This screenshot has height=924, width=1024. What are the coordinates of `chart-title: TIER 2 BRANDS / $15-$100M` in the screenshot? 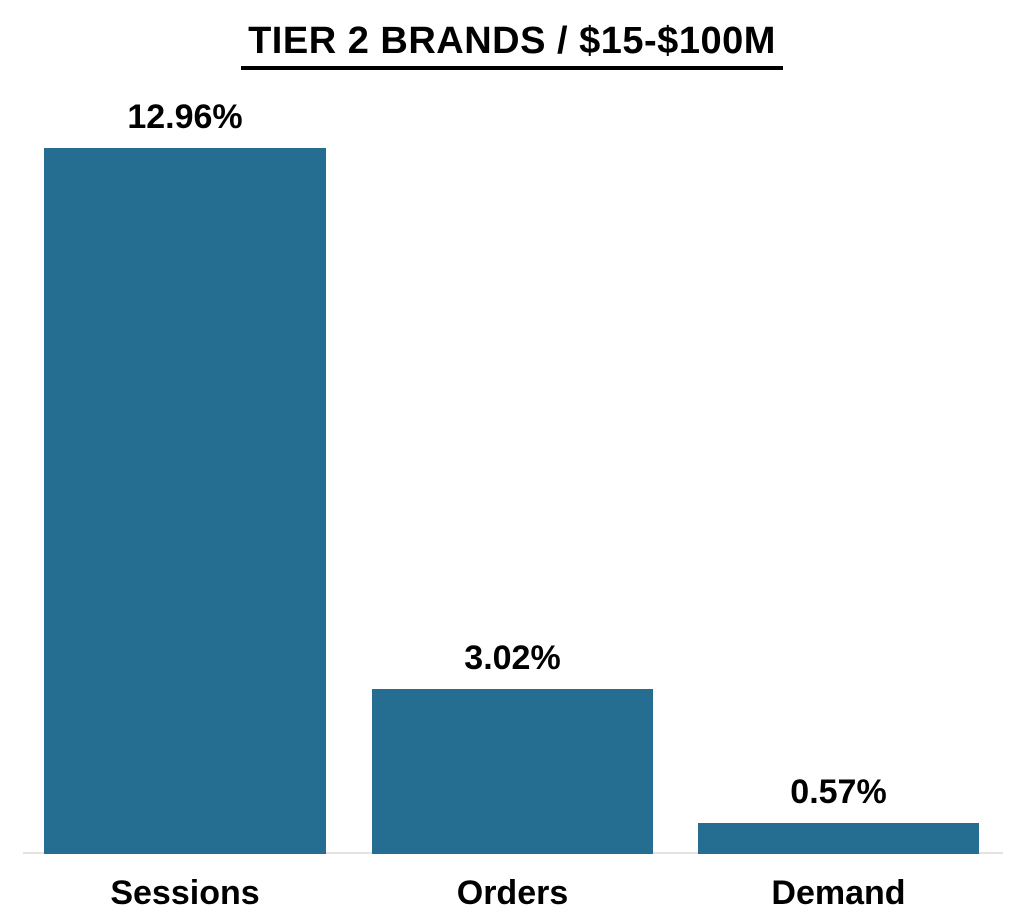 It's located at (512, 45).